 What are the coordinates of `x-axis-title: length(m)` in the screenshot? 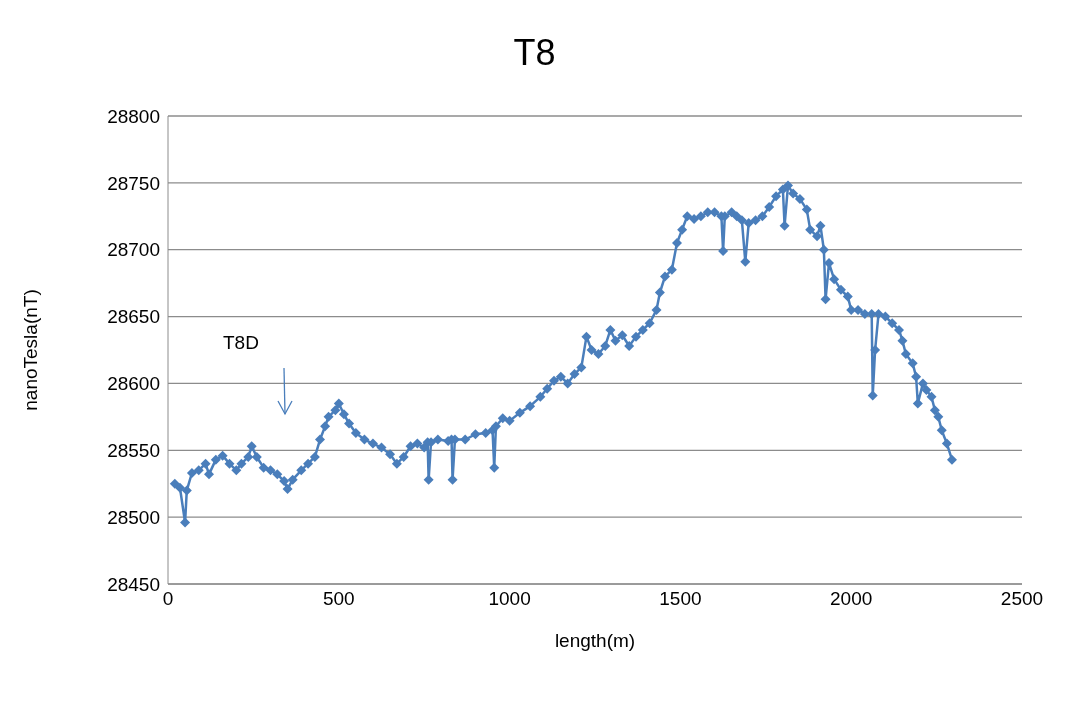 It's located at (595, 641).